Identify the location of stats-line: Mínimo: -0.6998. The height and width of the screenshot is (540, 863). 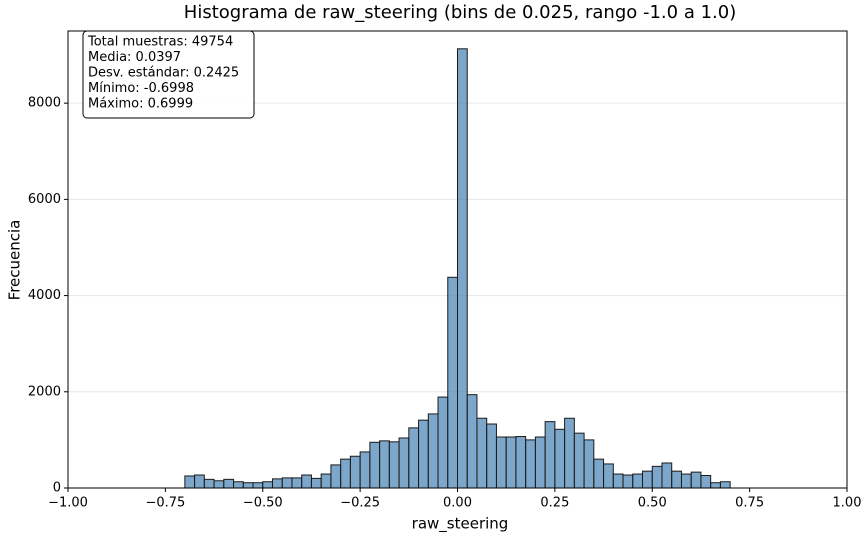
(141, 88).